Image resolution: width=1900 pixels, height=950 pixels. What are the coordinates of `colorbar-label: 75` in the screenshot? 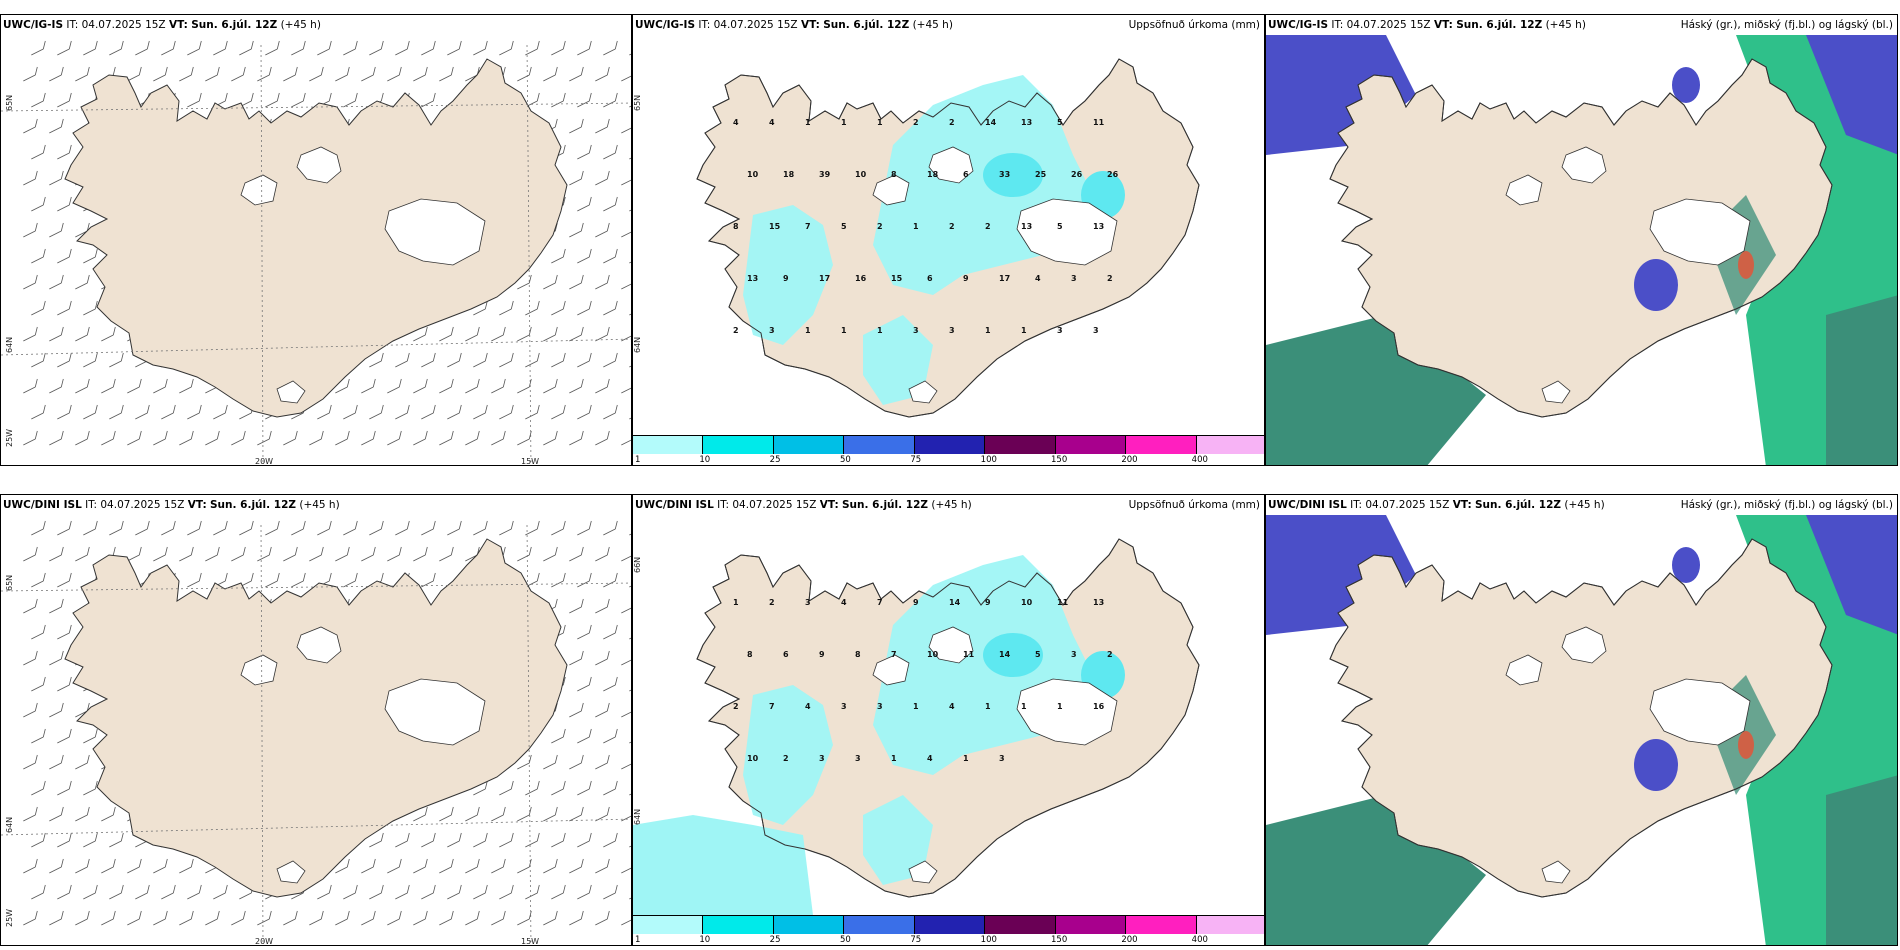 It's located at (916, 460).